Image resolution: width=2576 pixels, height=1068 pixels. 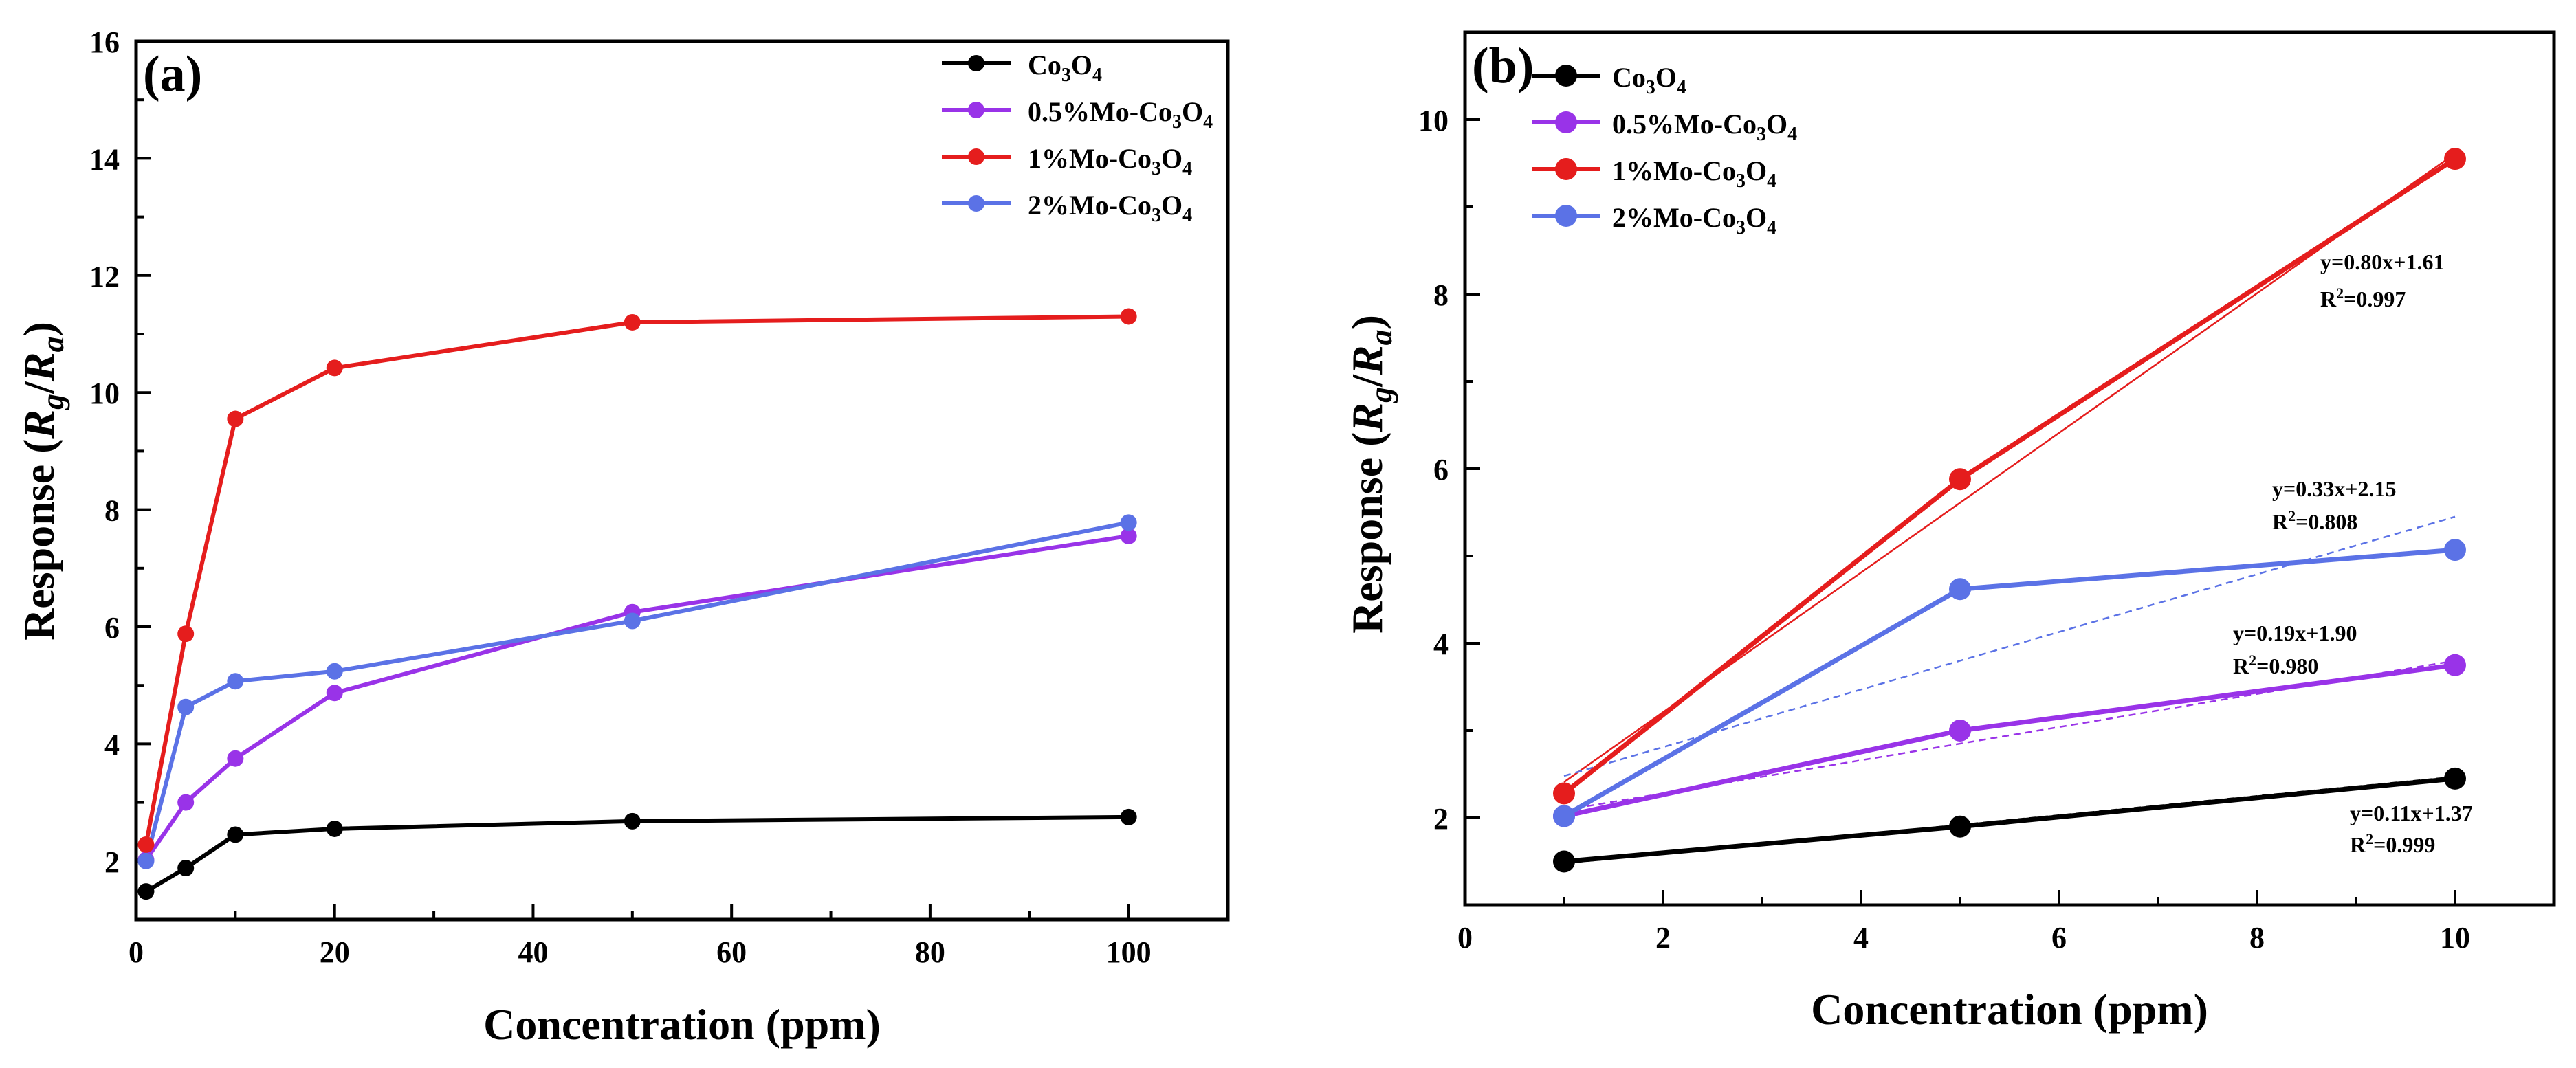 I want to click on fit-equation-2pct: y=0.33x+2.15, so click(x=2334, y=488).